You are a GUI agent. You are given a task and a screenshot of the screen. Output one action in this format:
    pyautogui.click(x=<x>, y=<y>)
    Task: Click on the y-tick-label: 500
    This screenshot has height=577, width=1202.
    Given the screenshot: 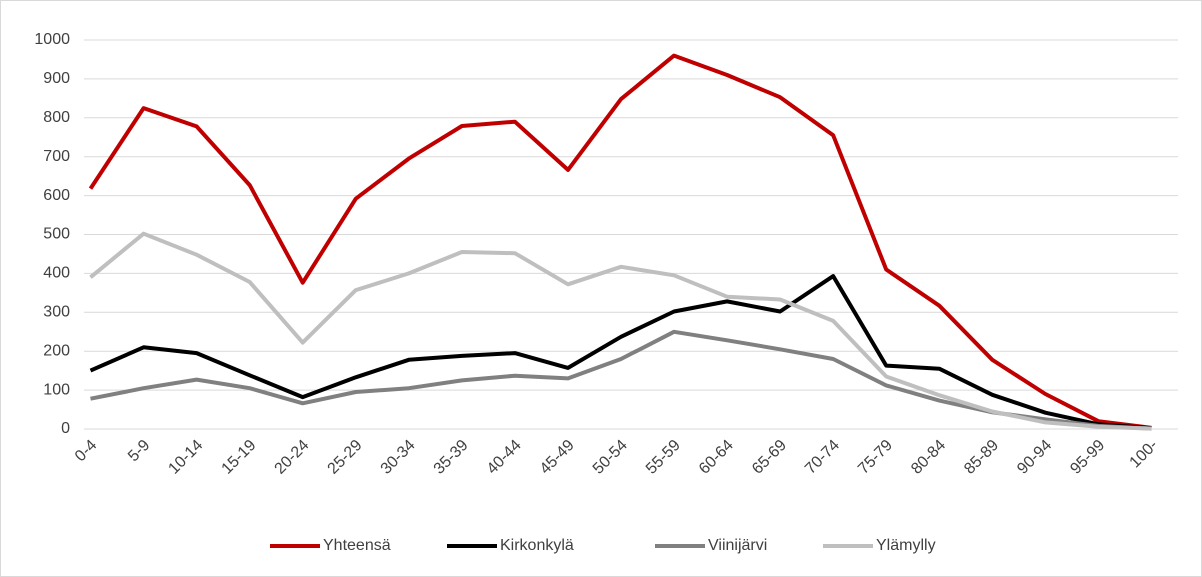 What is the action you would take?
    pyautogui.click(x=56, y=234)
    